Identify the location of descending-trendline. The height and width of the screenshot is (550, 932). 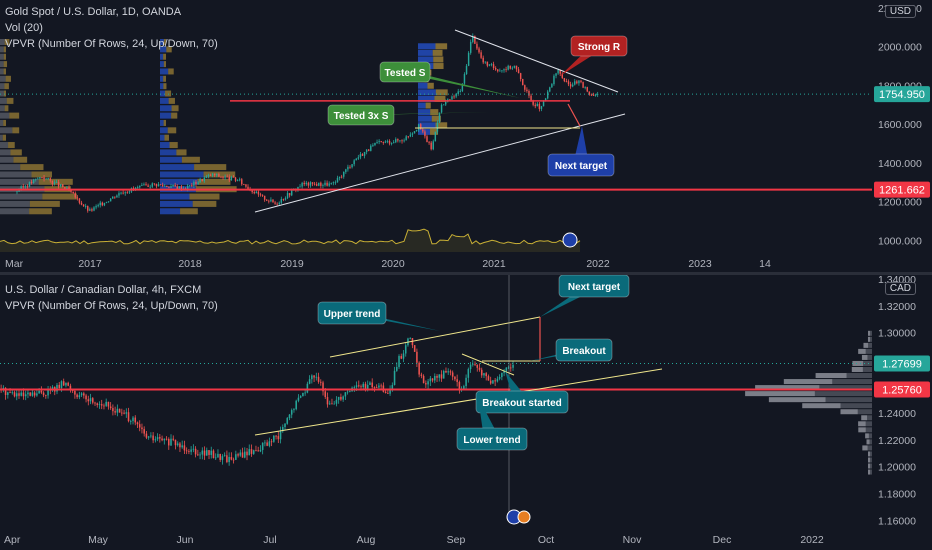
(536, 61).